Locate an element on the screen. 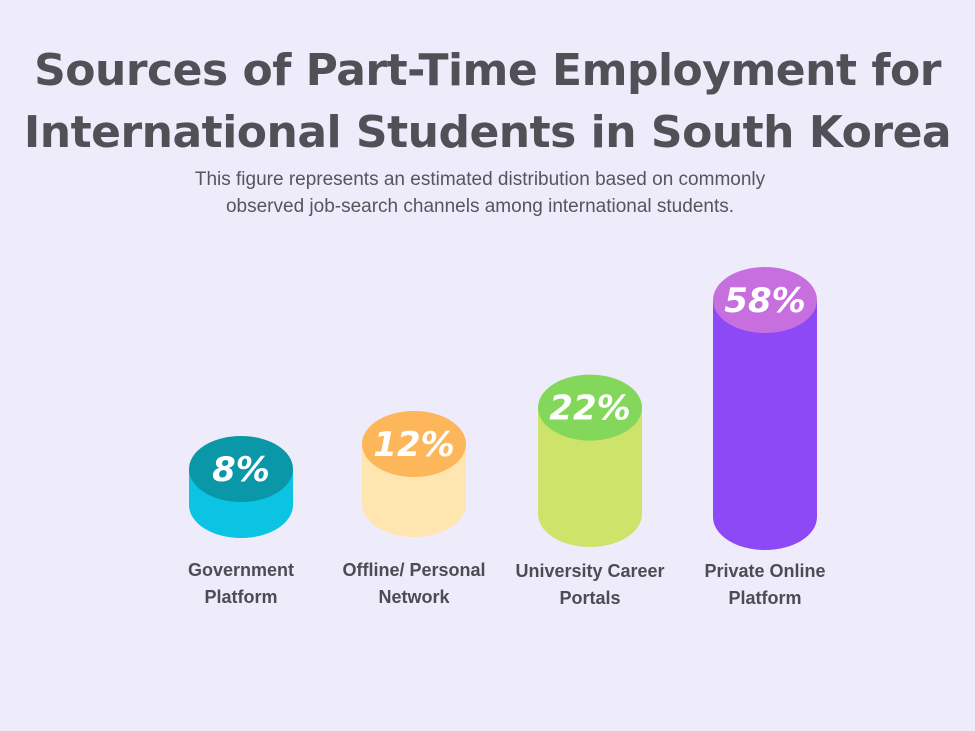 The height and width of the screenshot is (731, 975). bar-value-label: 8% is located at coordinates (241, 470).